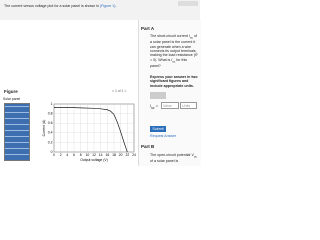 The width and height of the screenshot is (320, 240). Describe the element at coordinates (94, 160) in the screenshot. I see `x-axis-label: Output voltage (V)` at that location.